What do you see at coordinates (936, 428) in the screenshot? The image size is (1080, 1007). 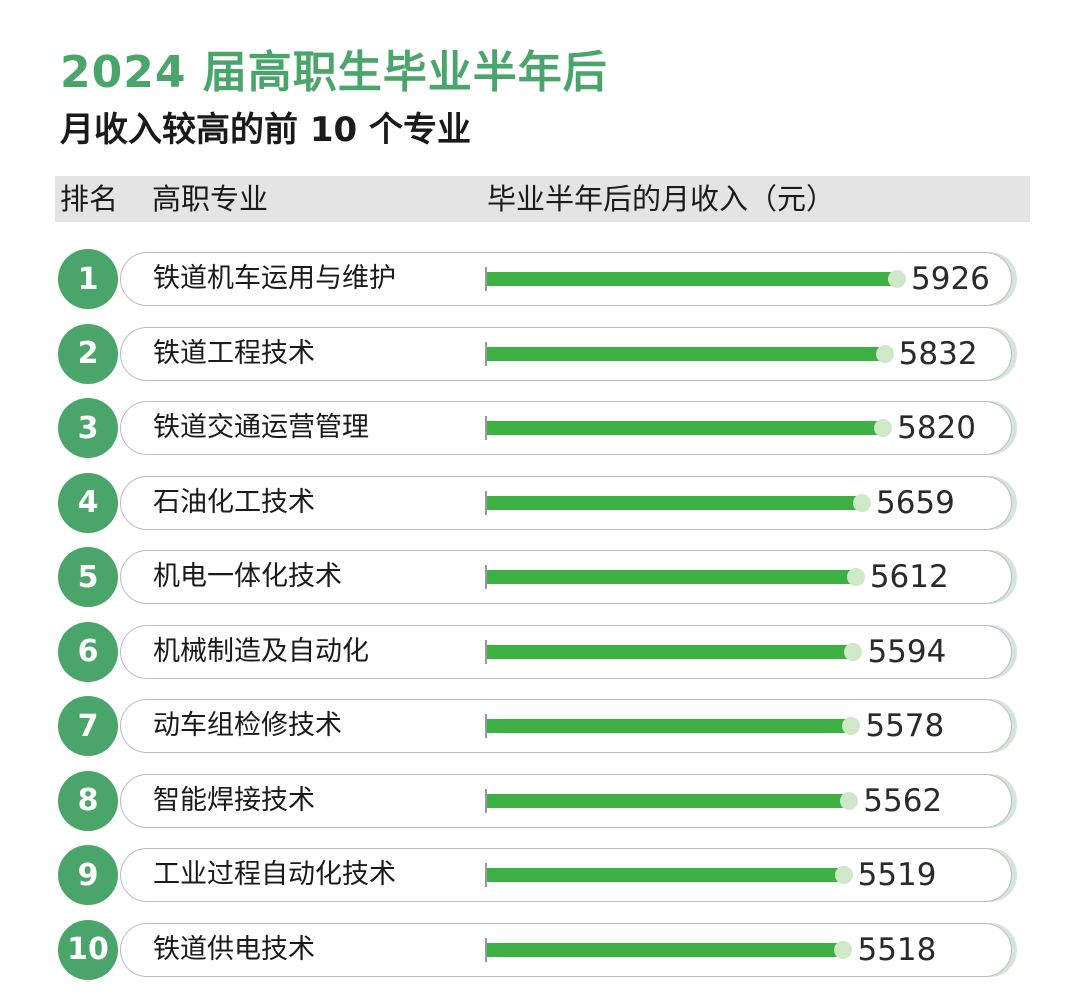 I see `value-label: 5820` at bounding box center [936, 428].